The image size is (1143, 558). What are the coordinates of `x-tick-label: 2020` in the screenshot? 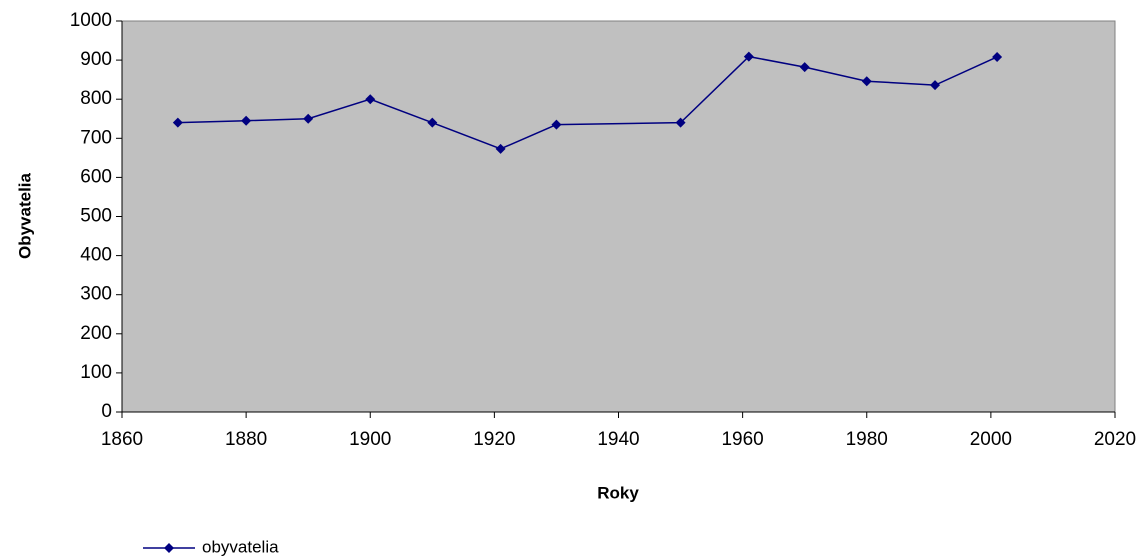 It's located at (1115, 439).